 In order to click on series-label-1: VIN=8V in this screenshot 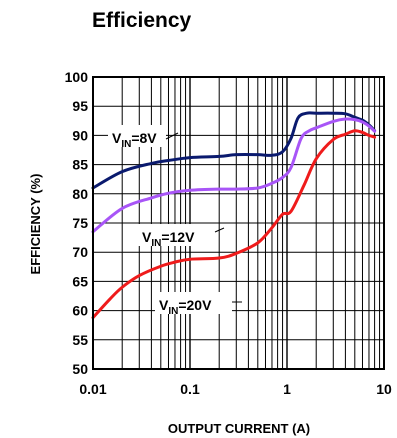, I will do `click(134, 140)`.